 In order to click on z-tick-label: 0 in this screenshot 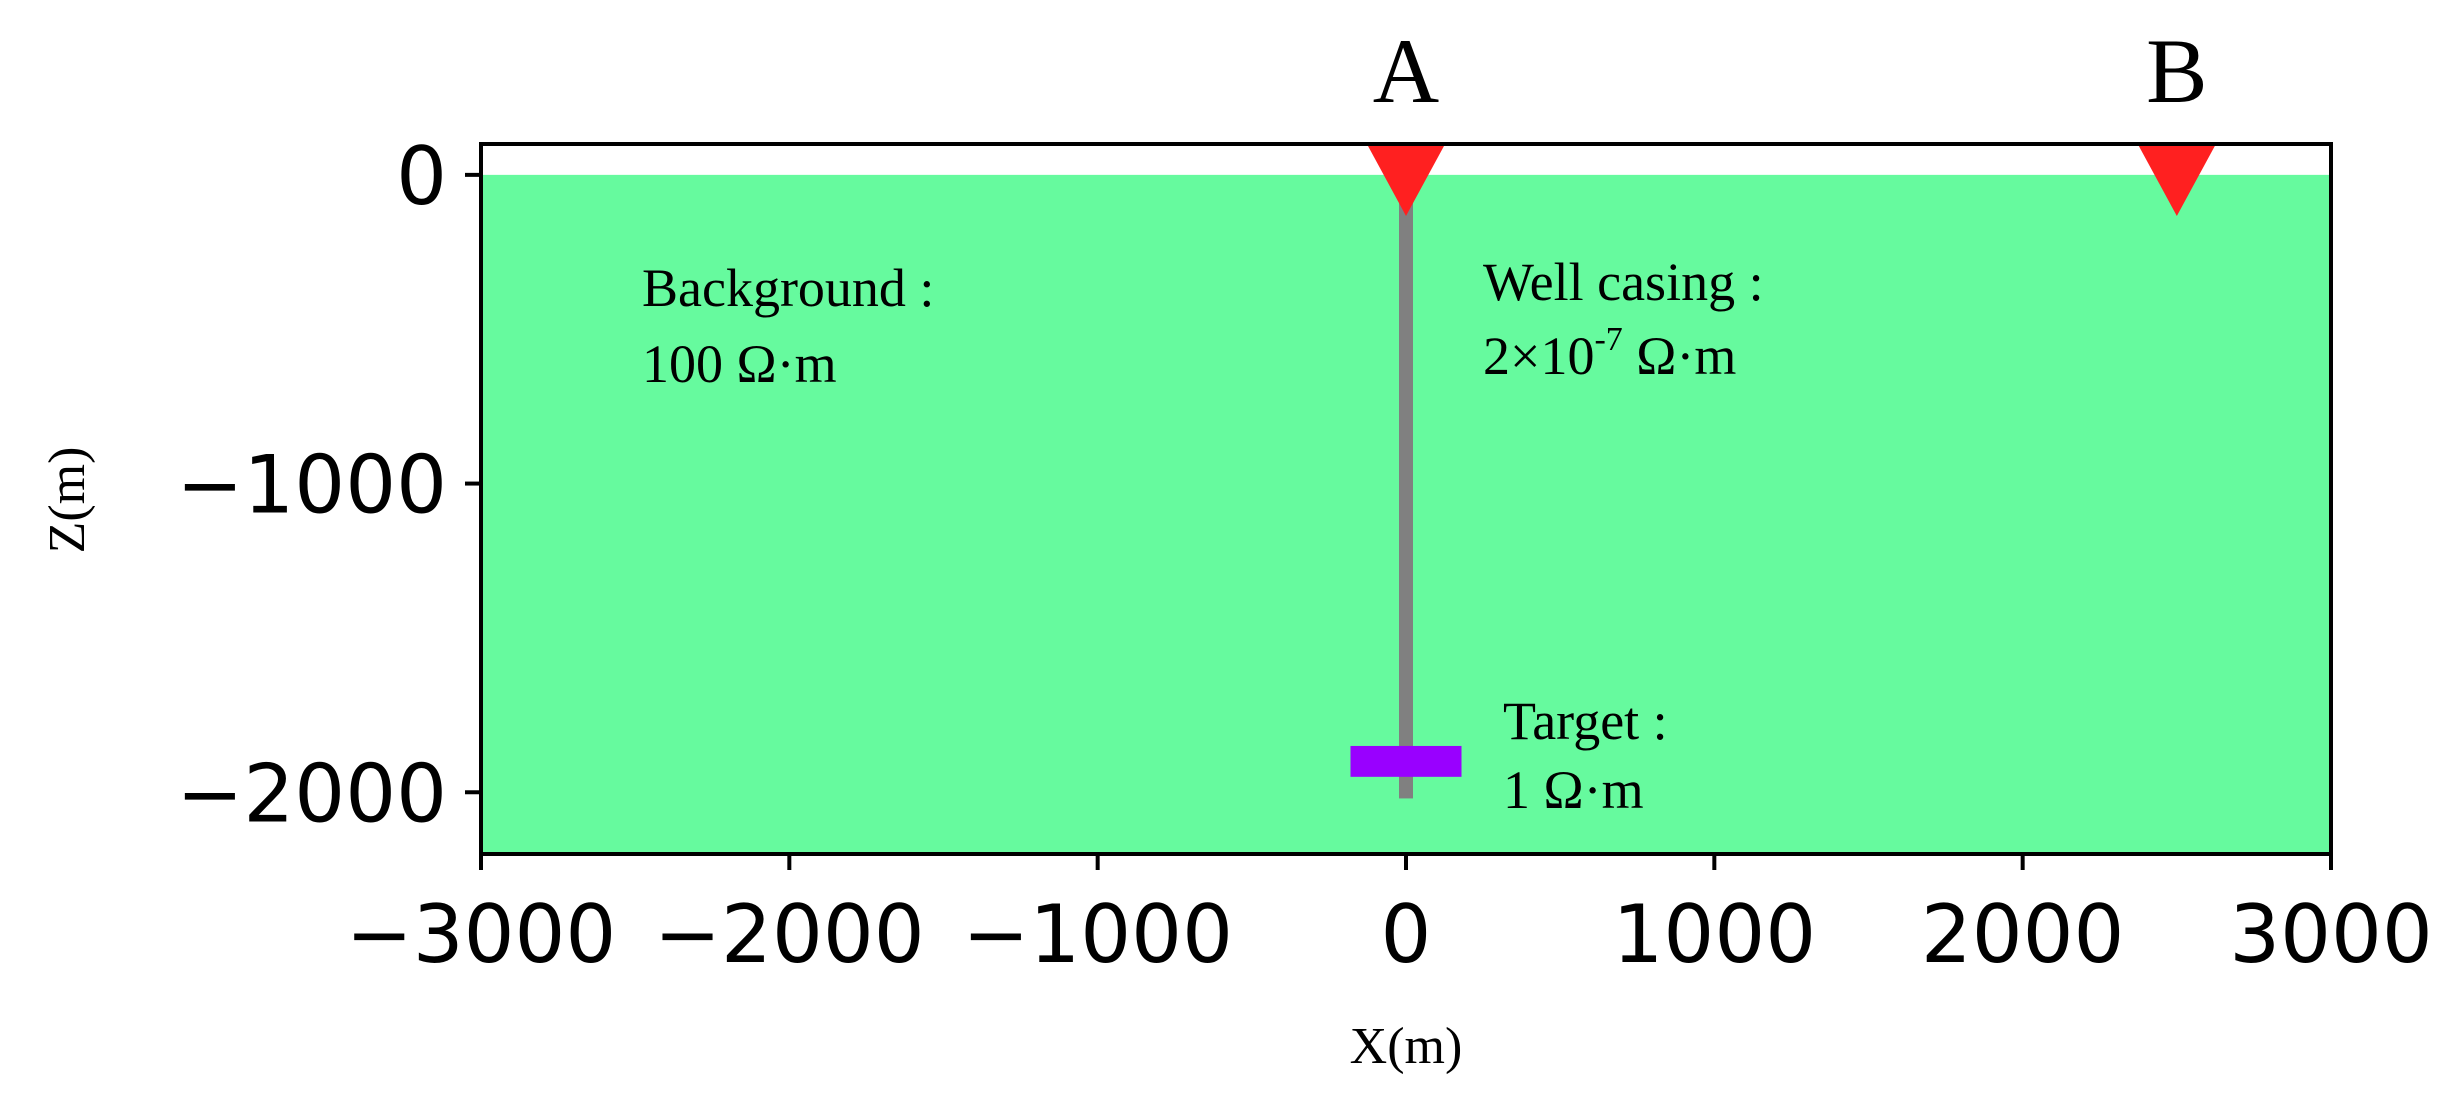, I will do `click(421, 176)`.